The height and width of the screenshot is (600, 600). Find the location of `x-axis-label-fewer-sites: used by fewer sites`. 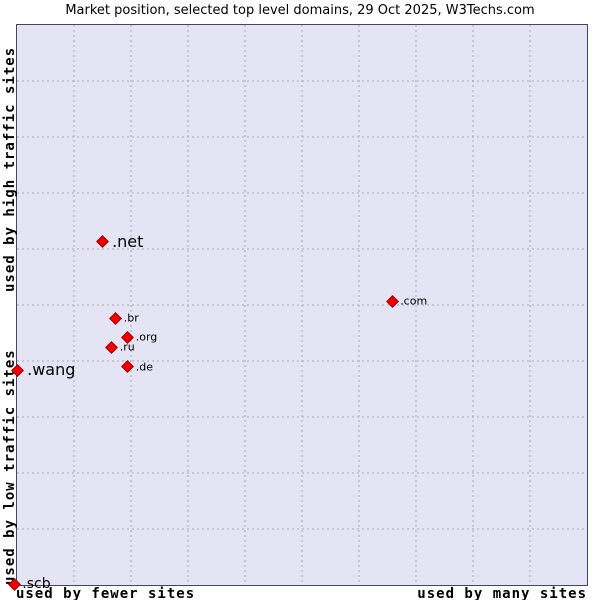

x-axis-label-fewer-sites: used by fewer sites is located at coordinates (106, 593).